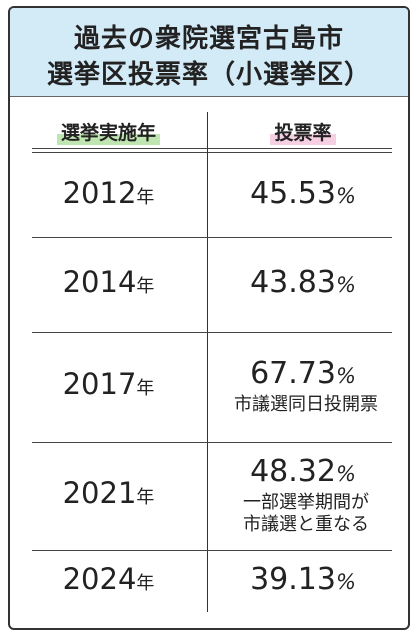 The width and height of the screenshot is (420, 640). What do you see at coordinates (293, 579) in the screenshot?
I see `rate: 39.13` at bounding box center [293, 579].